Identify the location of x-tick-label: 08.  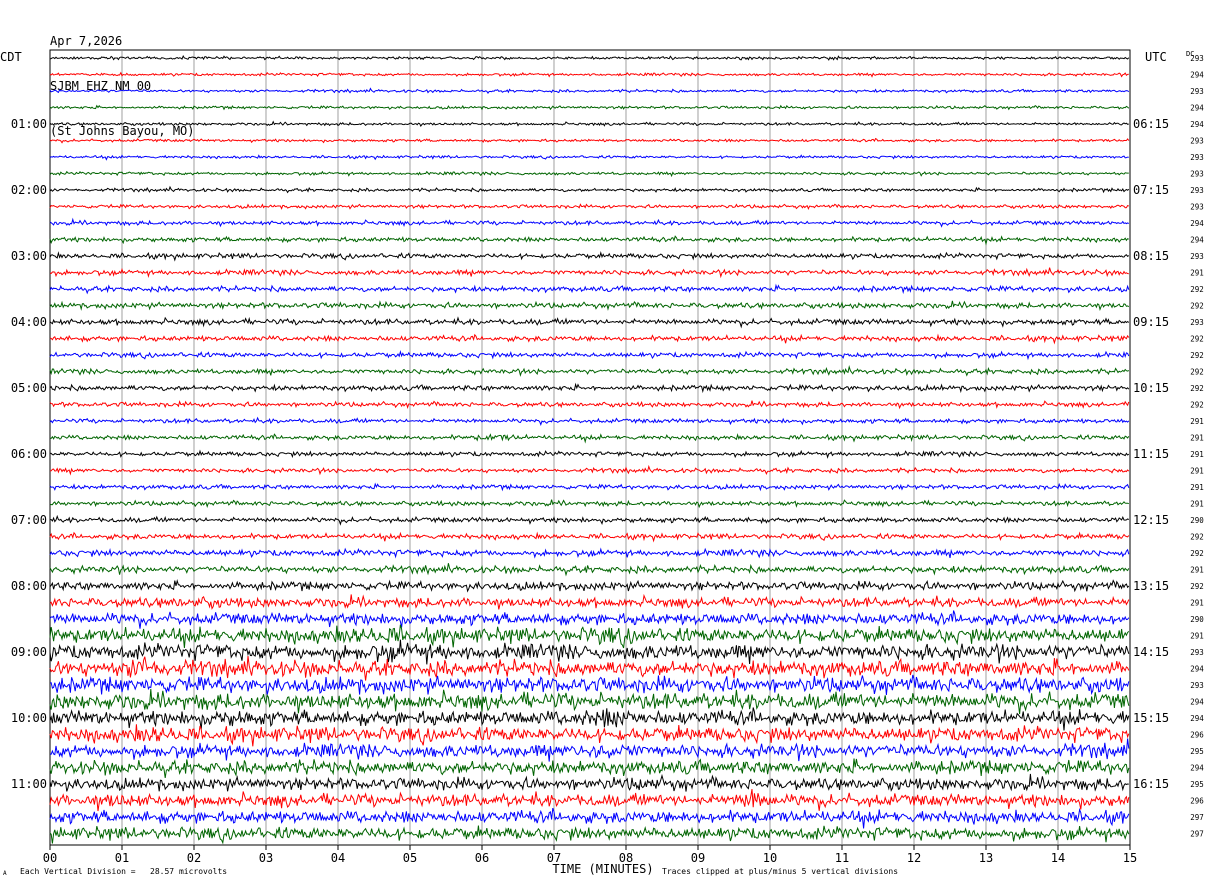
(626, 858).